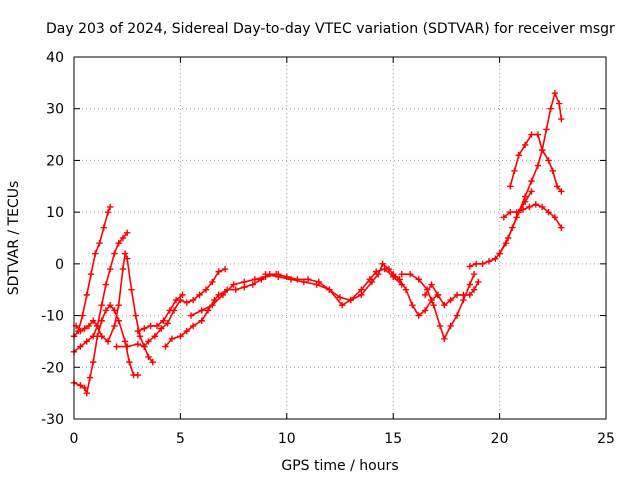 The height and width of the screenshot is (480, 640). I want to click on series-arc-o, so click(536, 163).